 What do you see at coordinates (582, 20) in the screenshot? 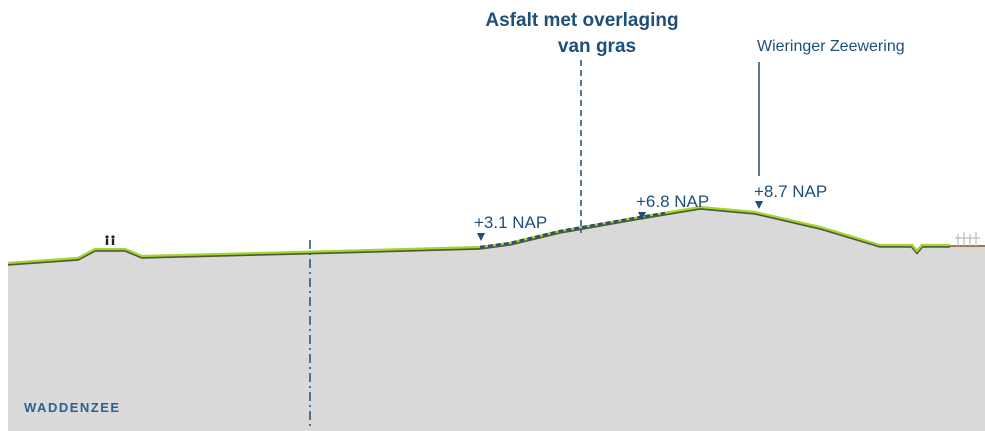
I see `callout-line-1: Asfalt met overlaging` at bounding box center [582, 20].